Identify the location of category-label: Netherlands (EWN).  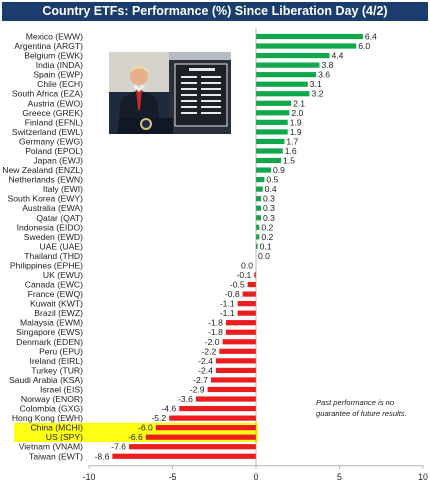
(46, 180).